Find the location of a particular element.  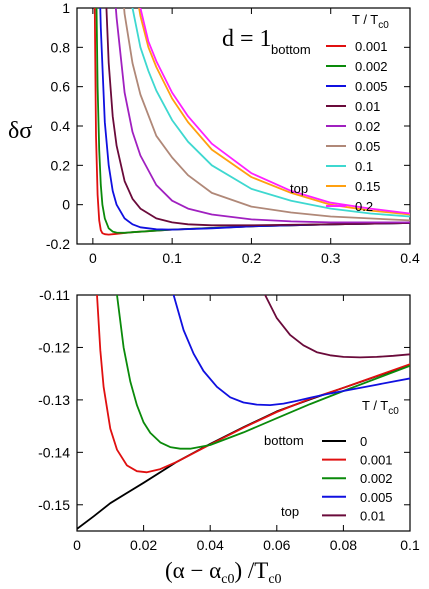

top-legend-title: T / Tc0 is located at coordinates (370, 21).